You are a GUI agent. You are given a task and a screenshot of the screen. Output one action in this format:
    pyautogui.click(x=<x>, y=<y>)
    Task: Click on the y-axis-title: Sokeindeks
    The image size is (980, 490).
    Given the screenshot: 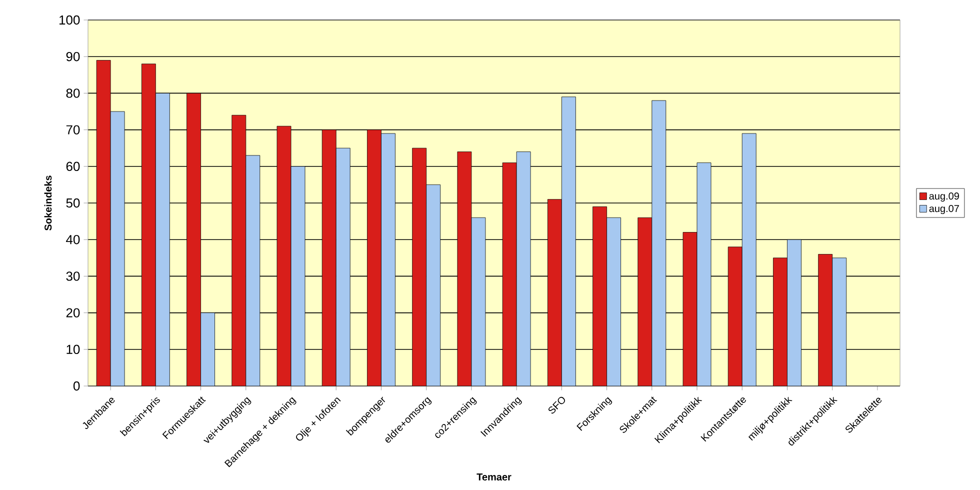 What is the action you would take?
    pyautogui.click(x=48, y=203)
    